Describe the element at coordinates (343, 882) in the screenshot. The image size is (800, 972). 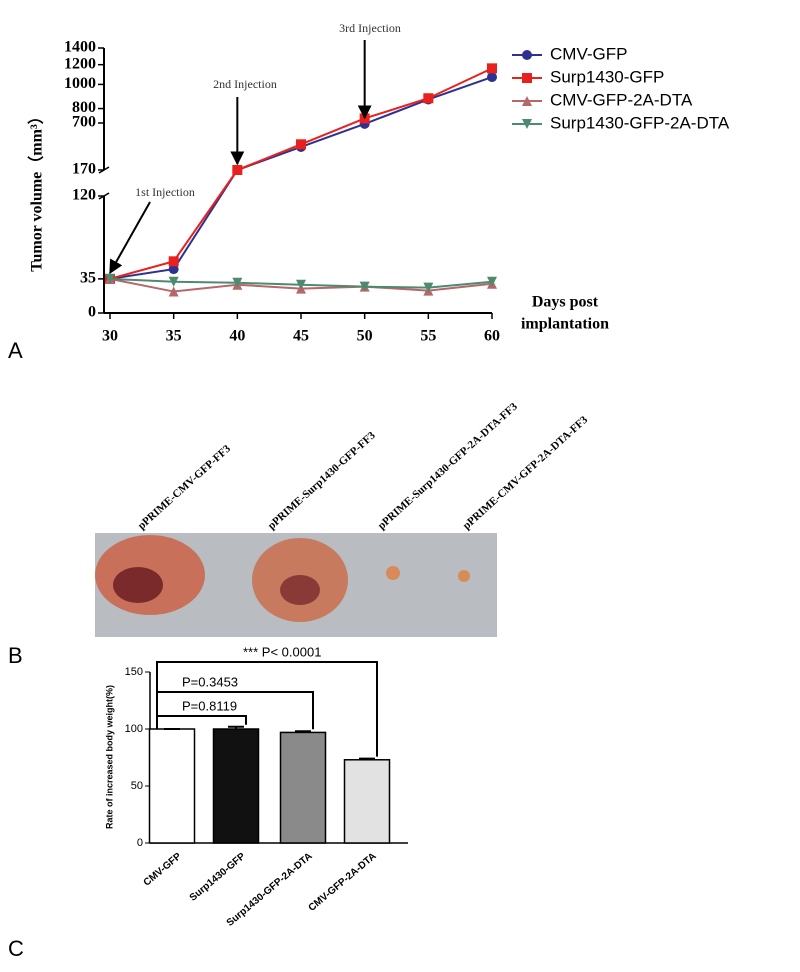
I see `x-tick-label: CMV-GFP-2A-DTA` at that location.